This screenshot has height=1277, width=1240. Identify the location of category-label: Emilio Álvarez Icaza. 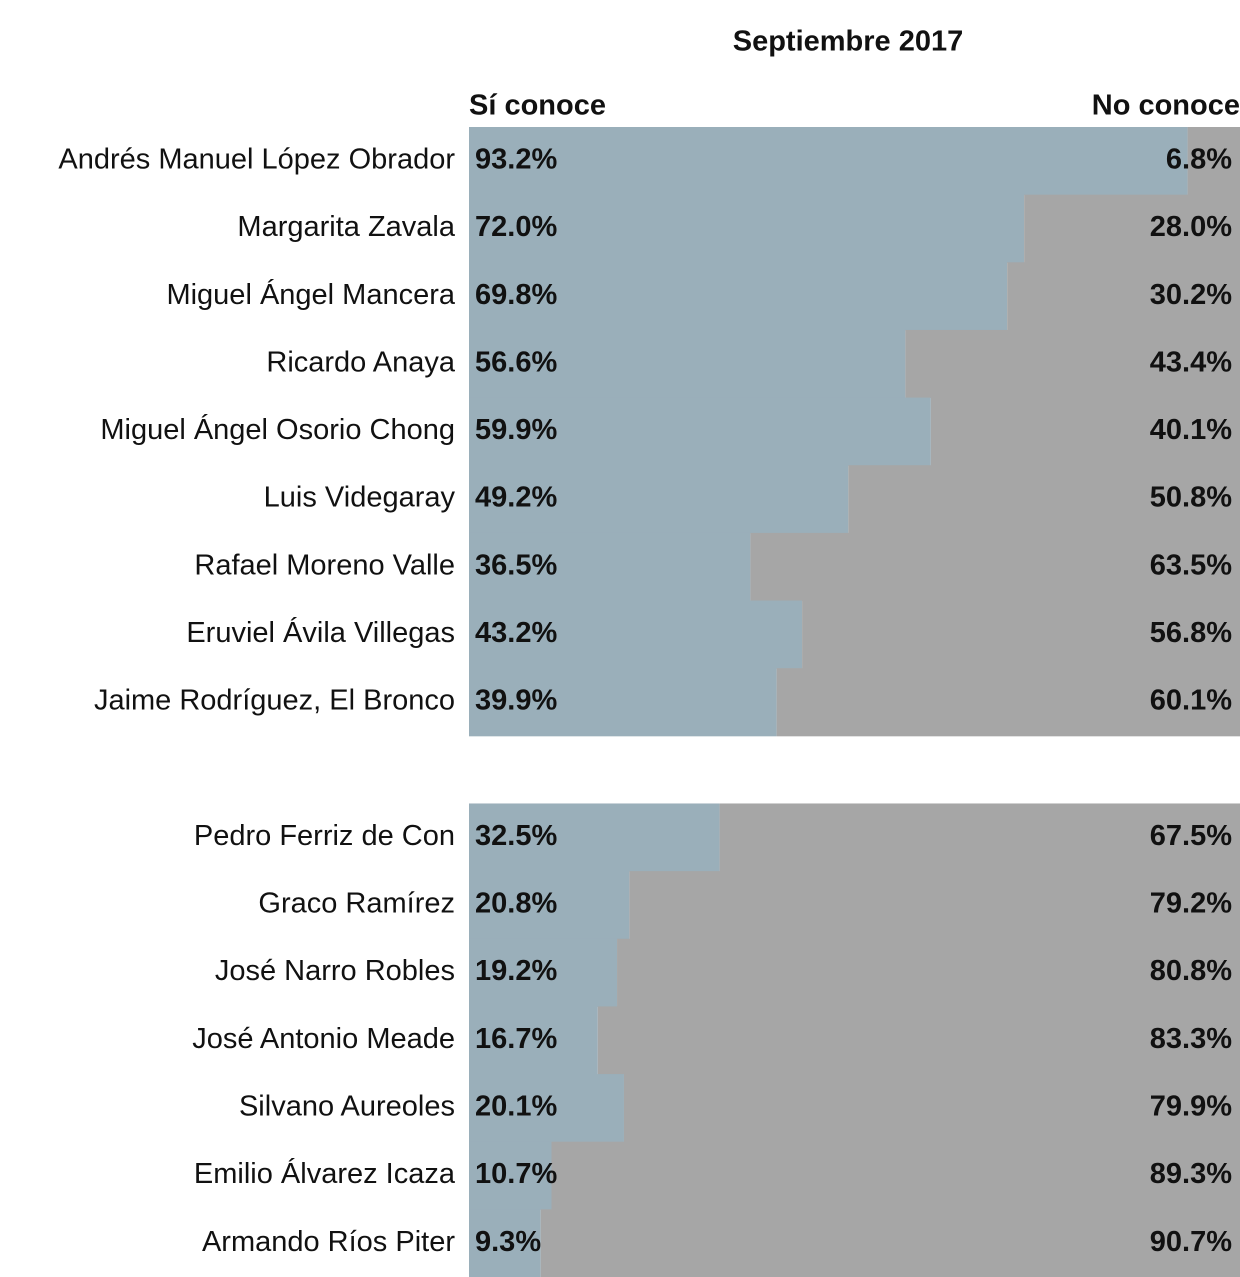
(325, 1173).